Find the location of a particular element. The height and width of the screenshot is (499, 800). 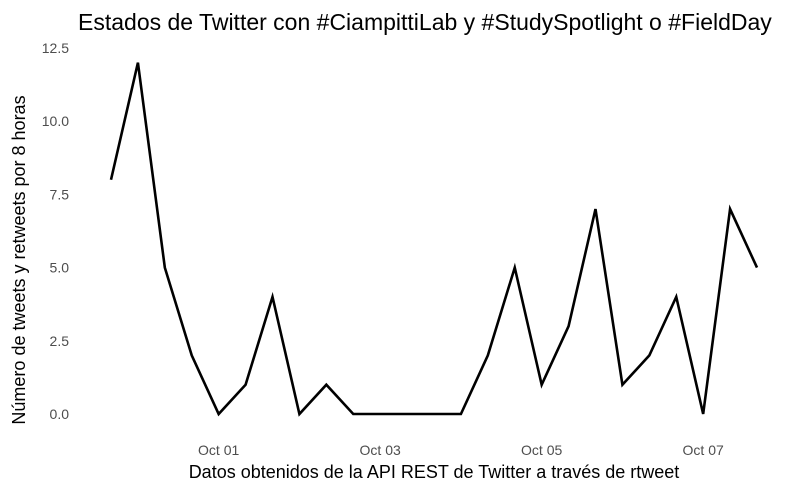

y-axis-title: Número de tweets y retweets por 8 horas is located at coordinates (19, 259).